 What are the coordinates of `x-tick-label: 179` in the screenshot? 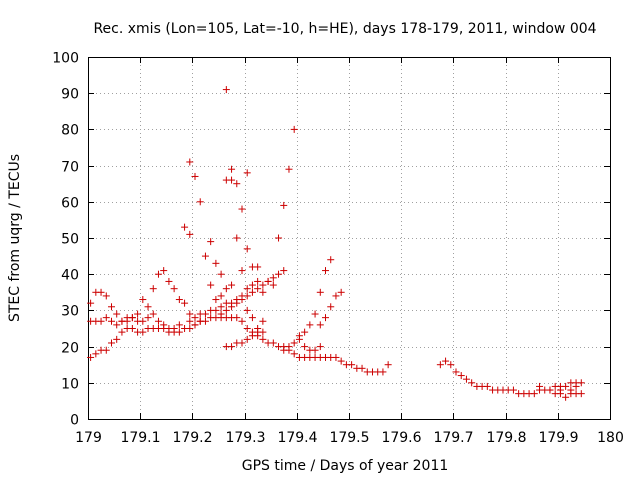 It's located at (88, 438).